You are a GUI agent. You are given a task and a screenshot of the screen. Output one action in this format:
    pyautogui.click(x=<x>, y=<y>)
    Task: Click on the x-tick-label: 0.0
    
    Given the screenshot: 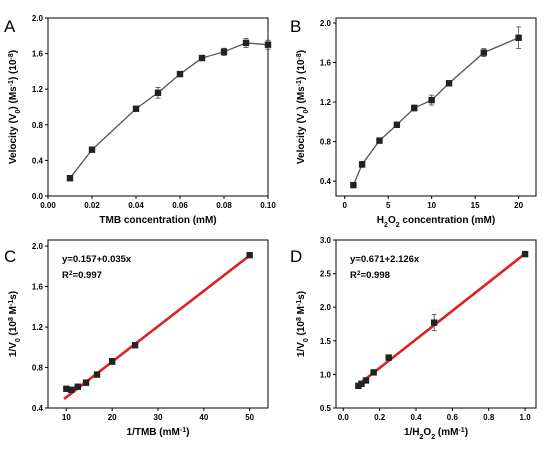 What is the action you would take?
    pyautogui.click(x=344, y=417)
    